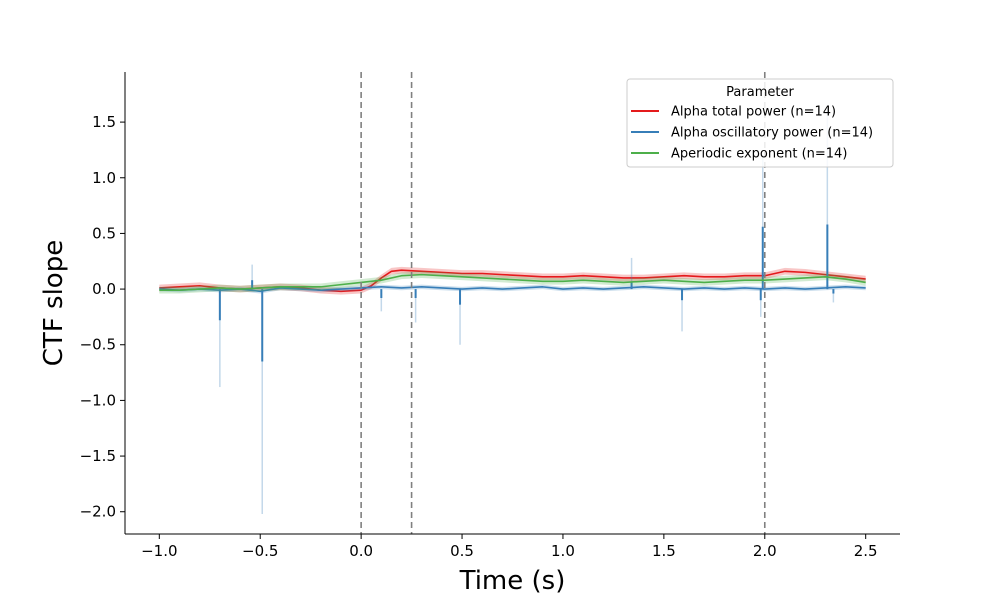 The width and height of the screenshot is (1000, 600). What do you see at coordinates (104, 178) in the screenshot?
I see `y-tick-label: 1.0` at bounding box center [104, 178].